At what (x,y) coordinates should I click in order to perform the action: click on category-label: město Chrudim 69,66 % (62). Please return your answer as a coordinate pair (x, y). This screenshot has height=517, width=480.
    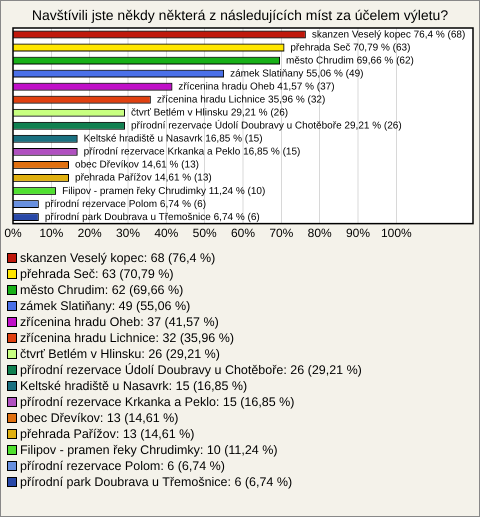
    Looking at the image, I should click on (350, 60).